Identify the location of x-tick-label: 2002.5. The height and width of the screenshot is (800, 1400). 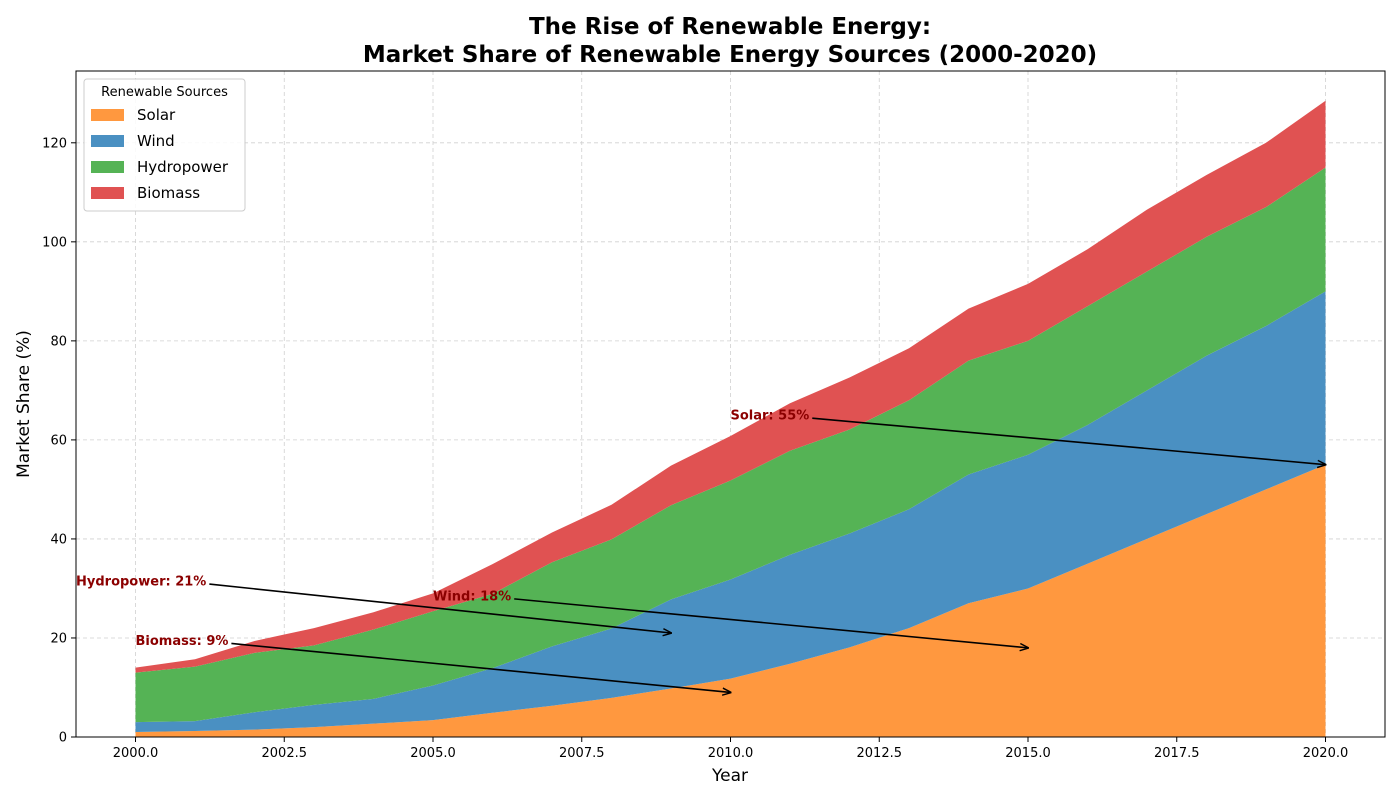
(285, 753).